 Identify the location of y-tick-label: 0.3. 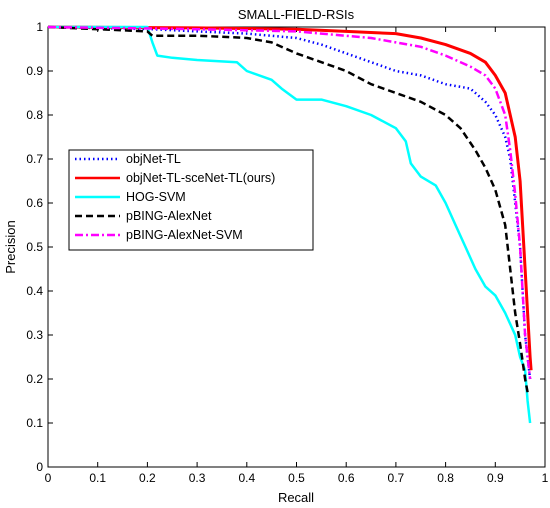
(34, 335).